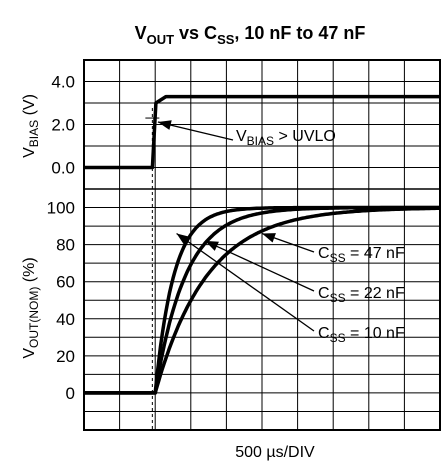  I want to click on label-css-10: CSS = 10 nF, so click(361, 335).